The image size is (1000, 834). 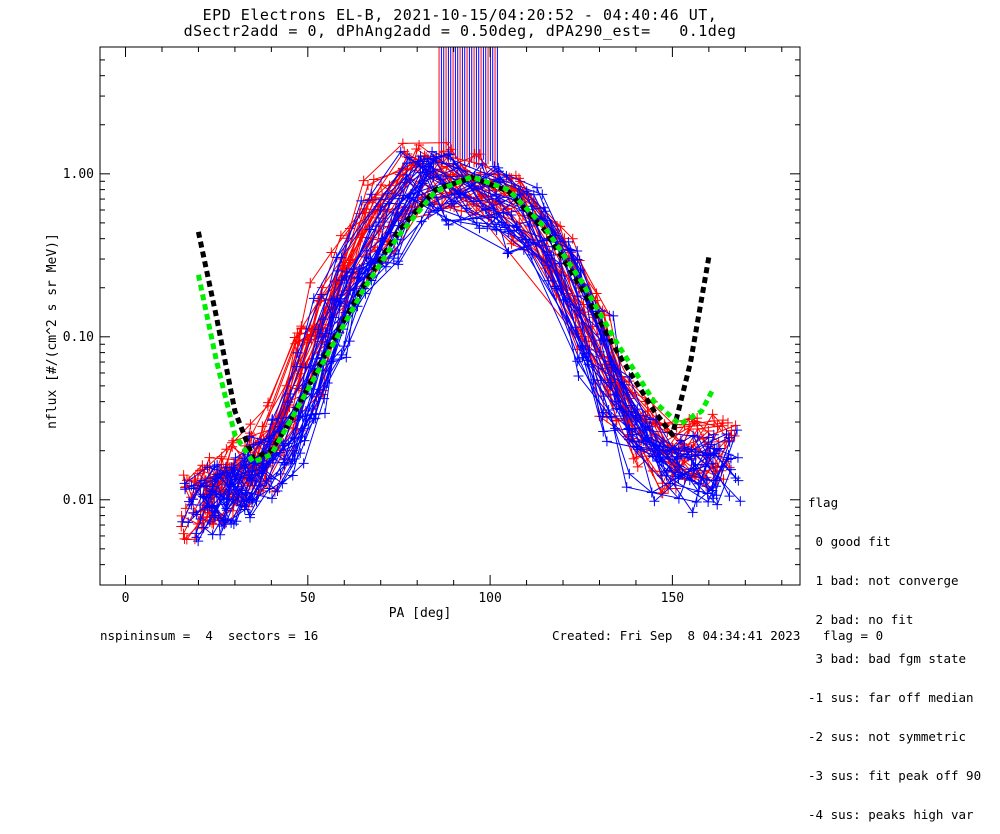 I want to click on y-tick-label: 0.01, so click(x=78, y=500).